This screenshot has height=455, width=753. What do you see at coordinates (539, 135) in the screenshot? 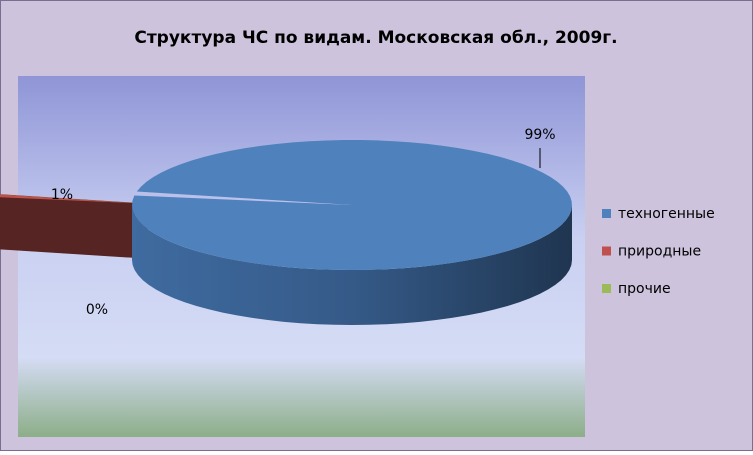
I see `data-label: 99%` at bounding box center [539, 135].